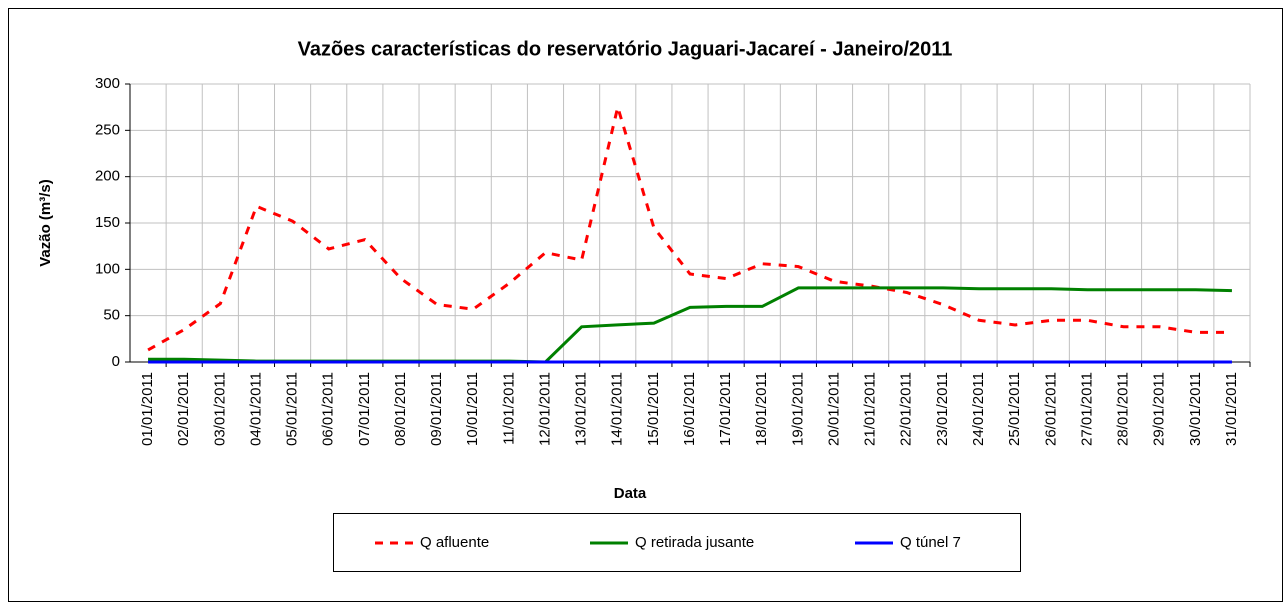 The height and width of the screenshot is (606, 1288). I want to click on x-tick-label: 01/01/2011, so click(147, 409).